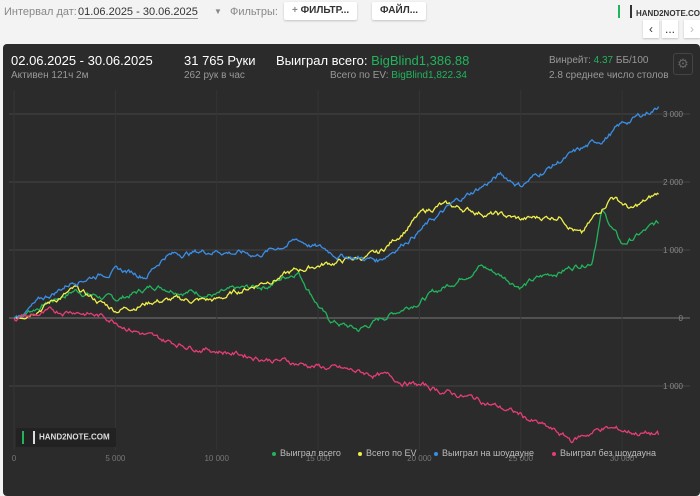 Image resolution: width=700 pixels, height=496 pixels. What do you see at coordinates (681, 318) in the screenshot?
I see `y-tick-label: 0` at bounding box center [681, 318].